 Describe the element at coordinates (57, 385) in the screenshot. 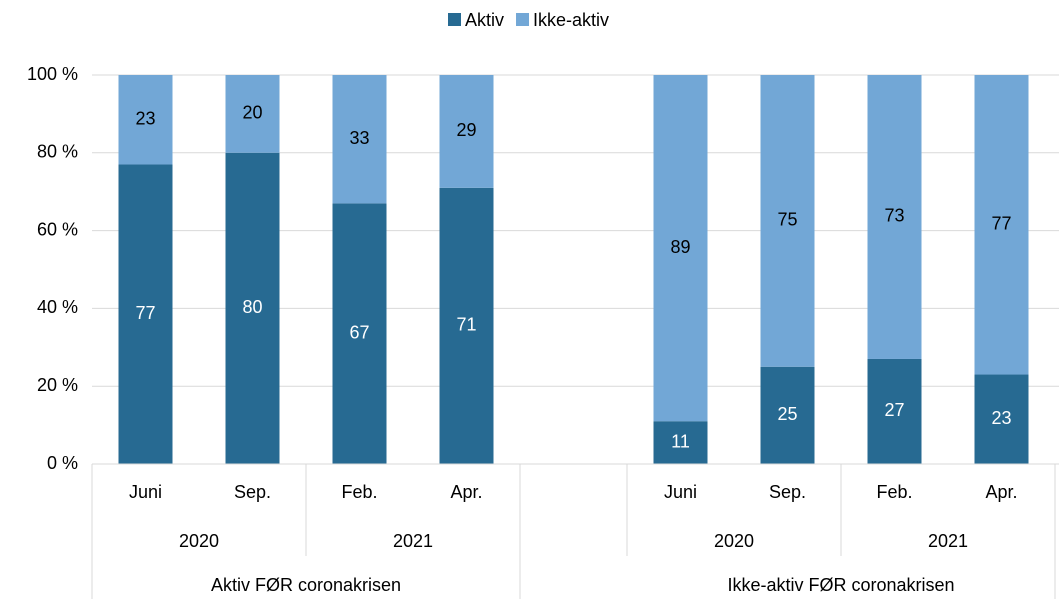

I see `y-tick-label: 20 %` at that location.